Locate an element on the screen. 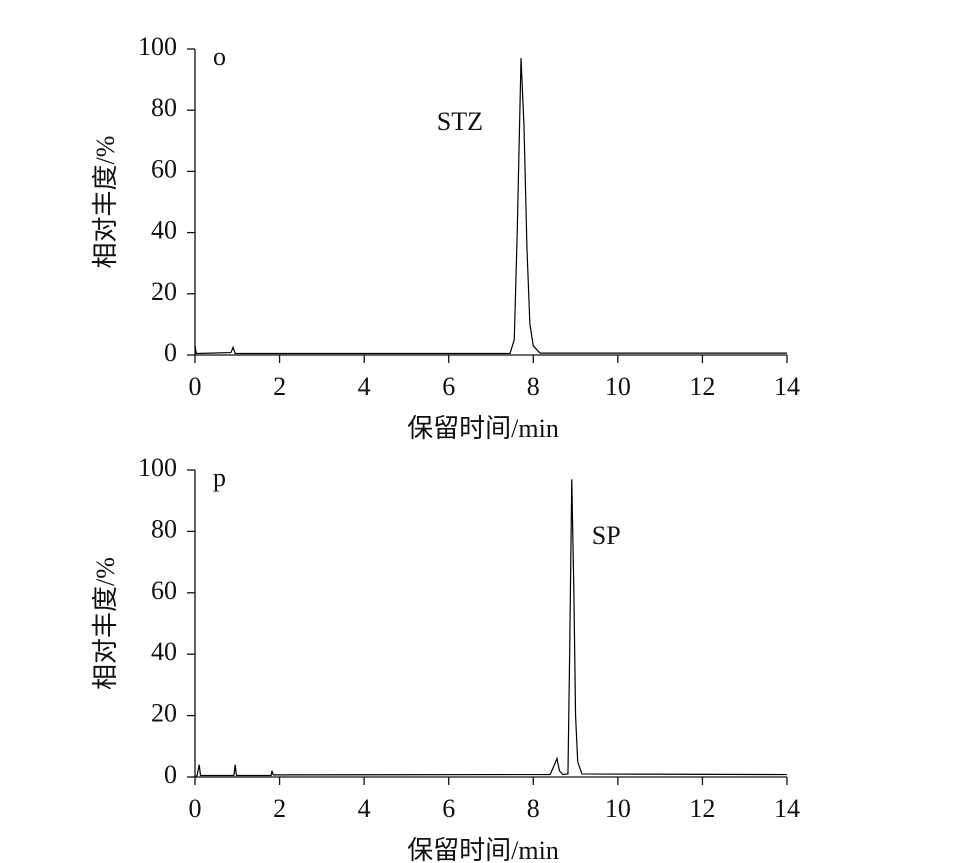  panel-label: o is located at coordinates (219, 56).